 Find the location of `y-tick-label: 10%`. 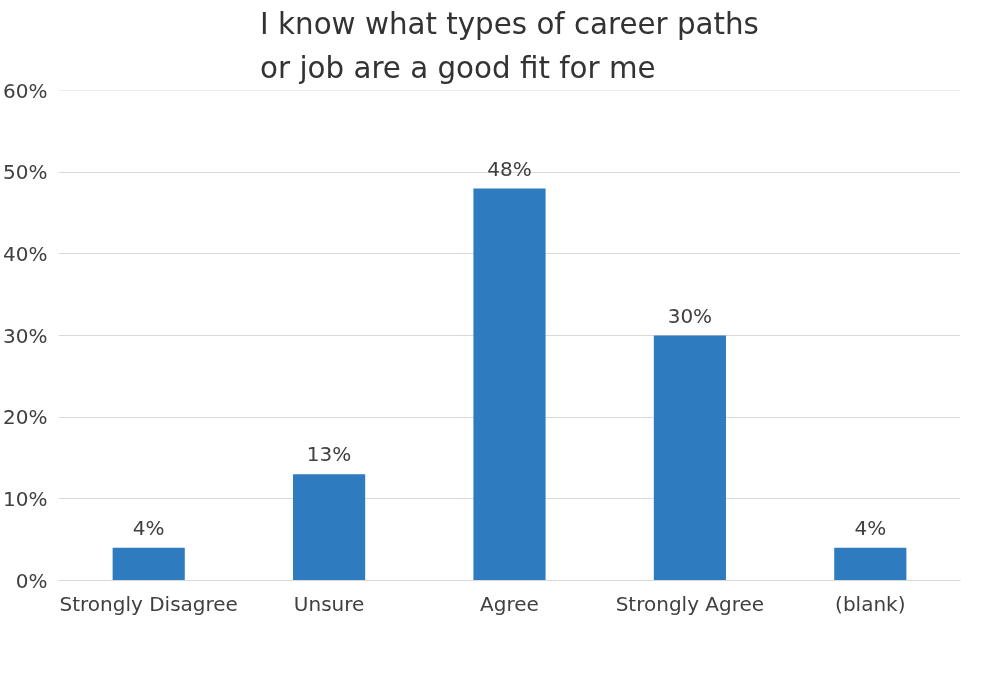

y-tick-label: 10% is located at coordinates (25, 498).